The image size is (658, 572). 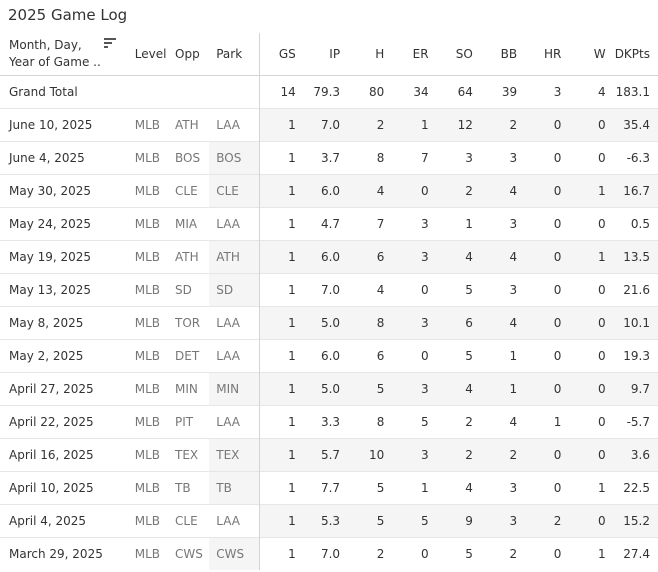 What do you see at coordinates (414, 92) in the screenshot?
I see `grand-total-er: 34` at bounding box center [414, 92].